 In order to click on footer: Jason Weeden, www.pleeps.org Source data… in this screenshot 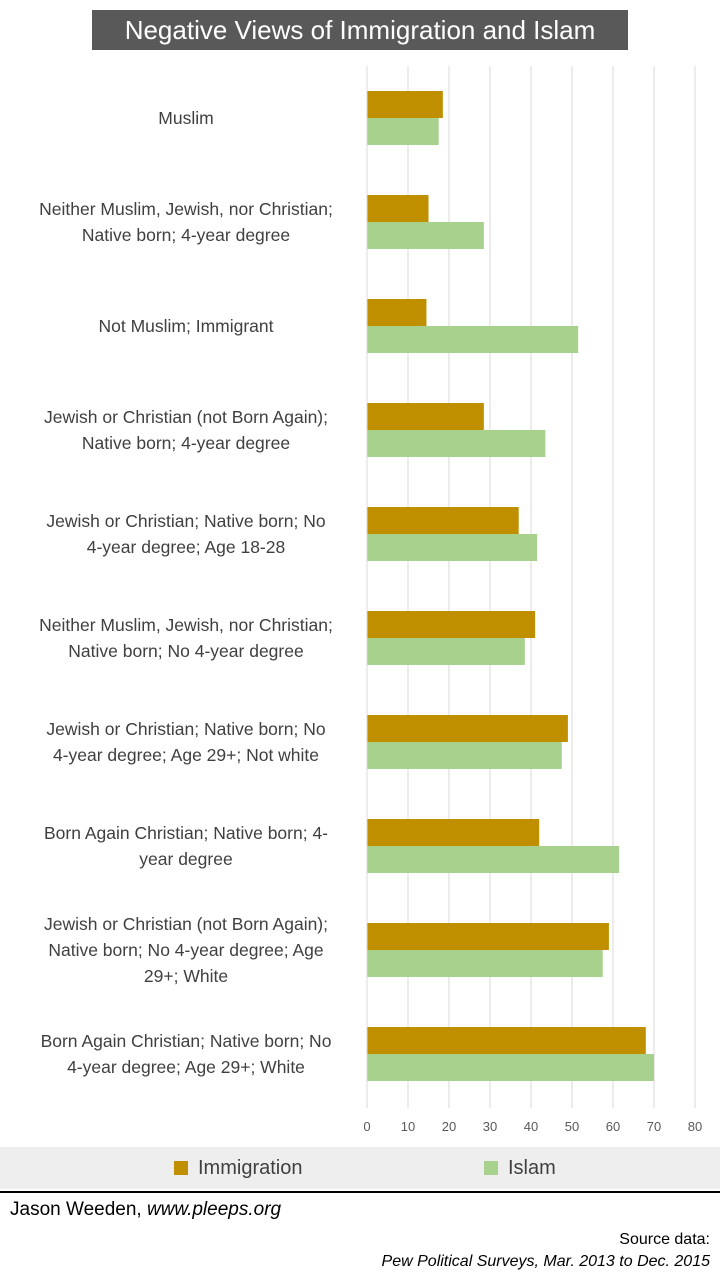, I will do `click(360, 1235)`.